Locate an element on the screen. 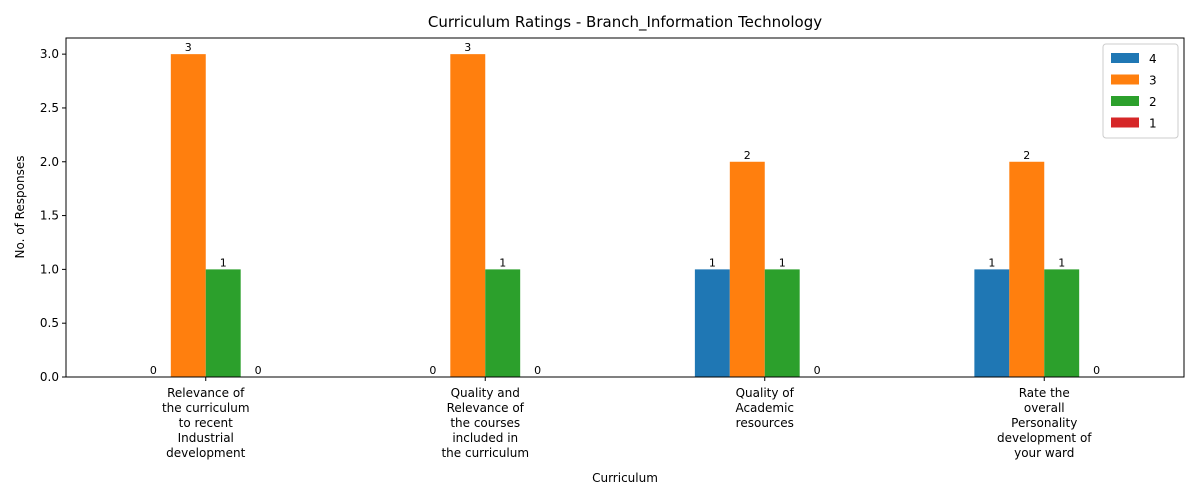  legend: 4 3 2 1 is located at coordinates (1140, 91).